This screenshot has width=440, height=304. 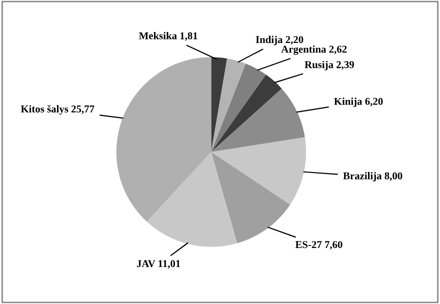 What do you see at coordinates (358, 102) in the screenshot?
I see `slice-label: Kinija 6,20` at bounding box center [358, 102].